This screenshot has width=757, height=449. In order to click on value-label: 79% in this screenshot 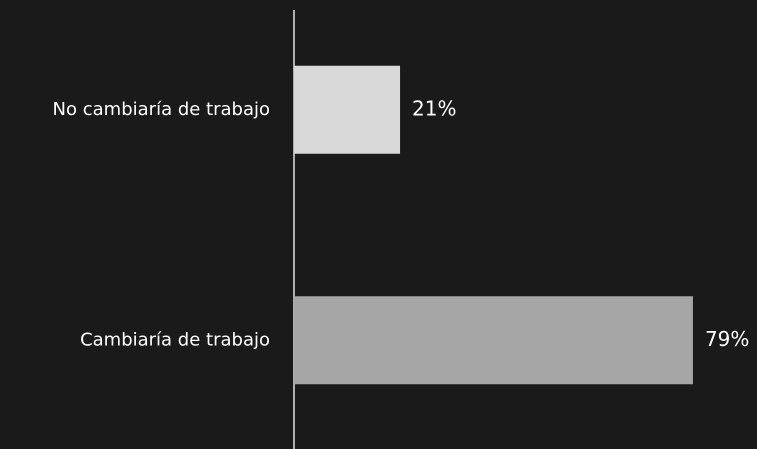, I will do `click(727, 339)`.